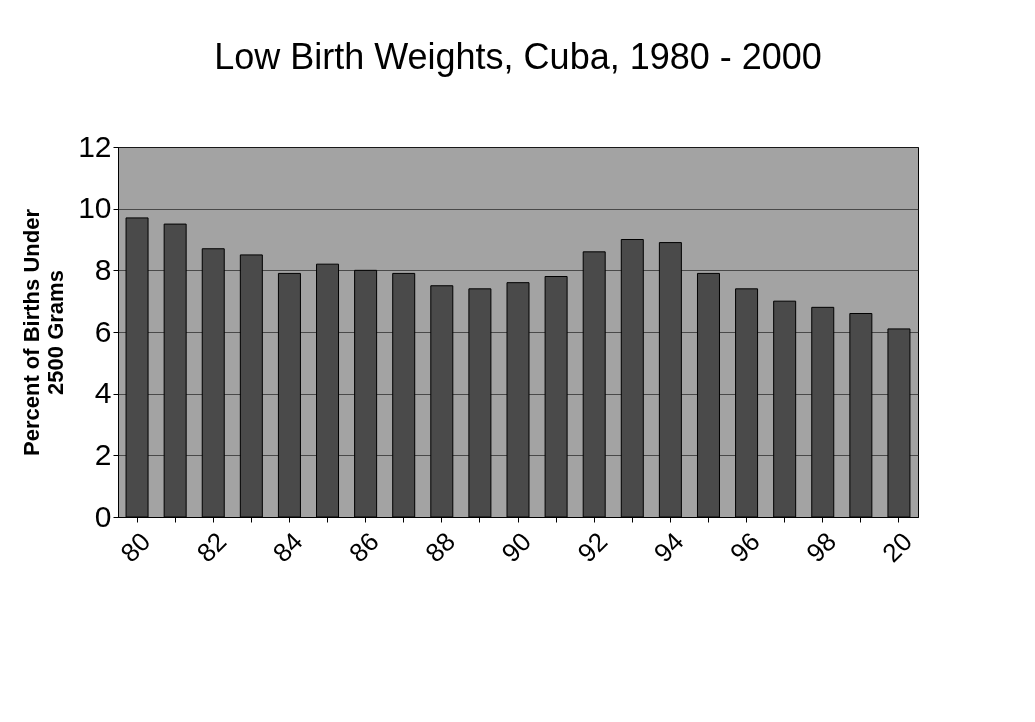  What do you see at coordinates (897, 547) in the screenshot?
I see `x-tick-label: 20` at bounding box center [897, 547].